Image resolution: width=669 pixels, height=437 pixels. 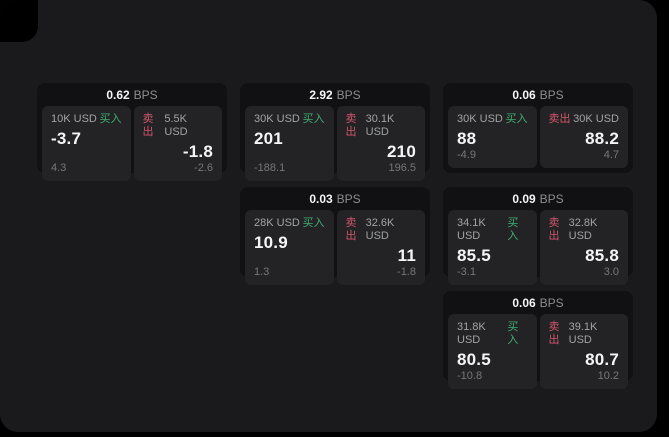 What do you see at coordinates (197, 151) in the screenshot?
I see `sell-price: -1.8` at bounding box center [197, 151].